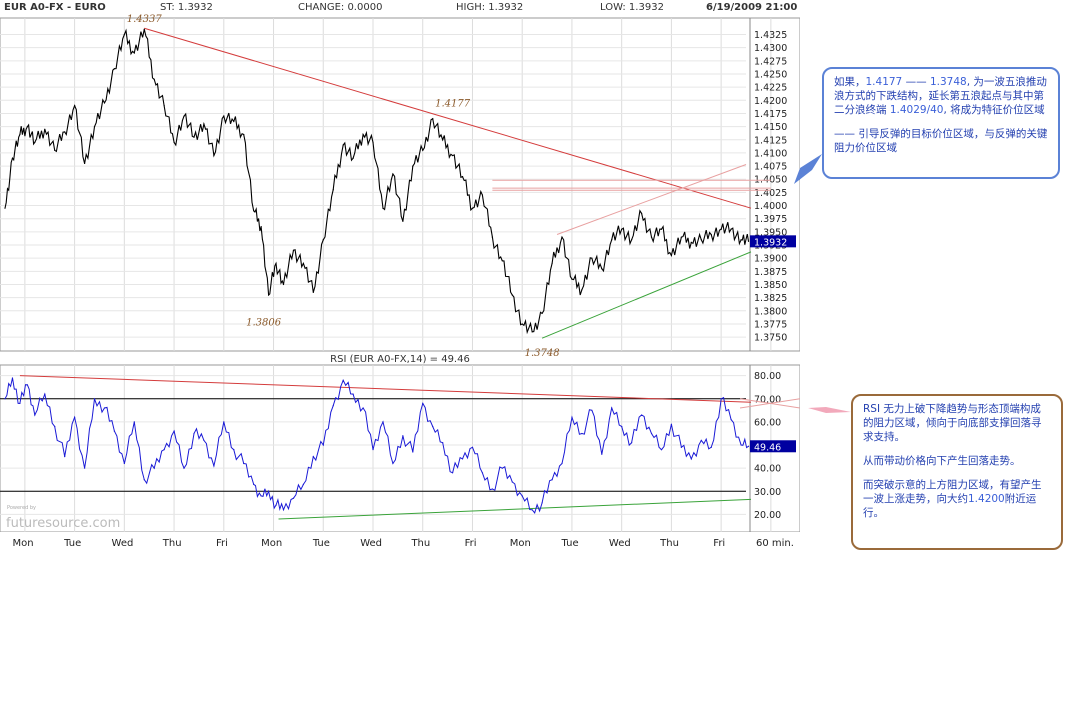 This screenshot has height=702, width=1089. Describe the element at coordinates (376, 445) in the screenshot. I see `rsi-series-line` at that location.